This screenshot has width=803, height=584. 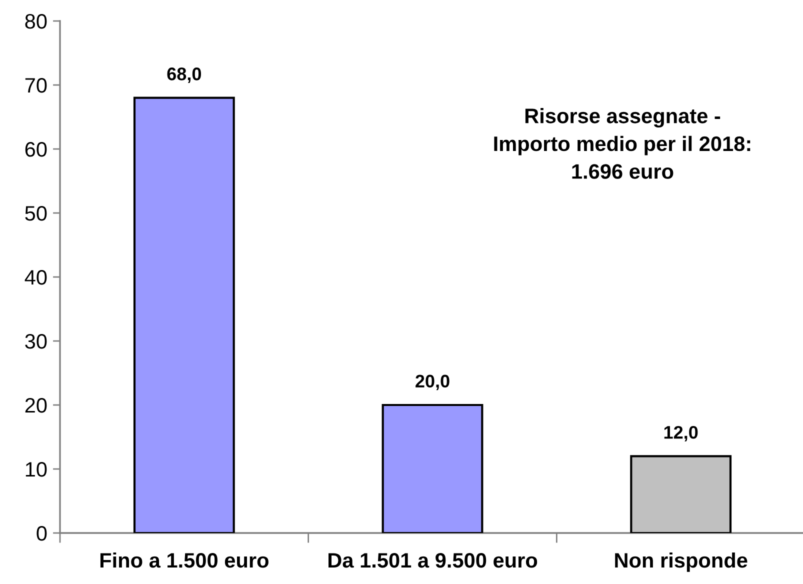 I want to click on data-label: 20,0, so click(x=433, y=382).